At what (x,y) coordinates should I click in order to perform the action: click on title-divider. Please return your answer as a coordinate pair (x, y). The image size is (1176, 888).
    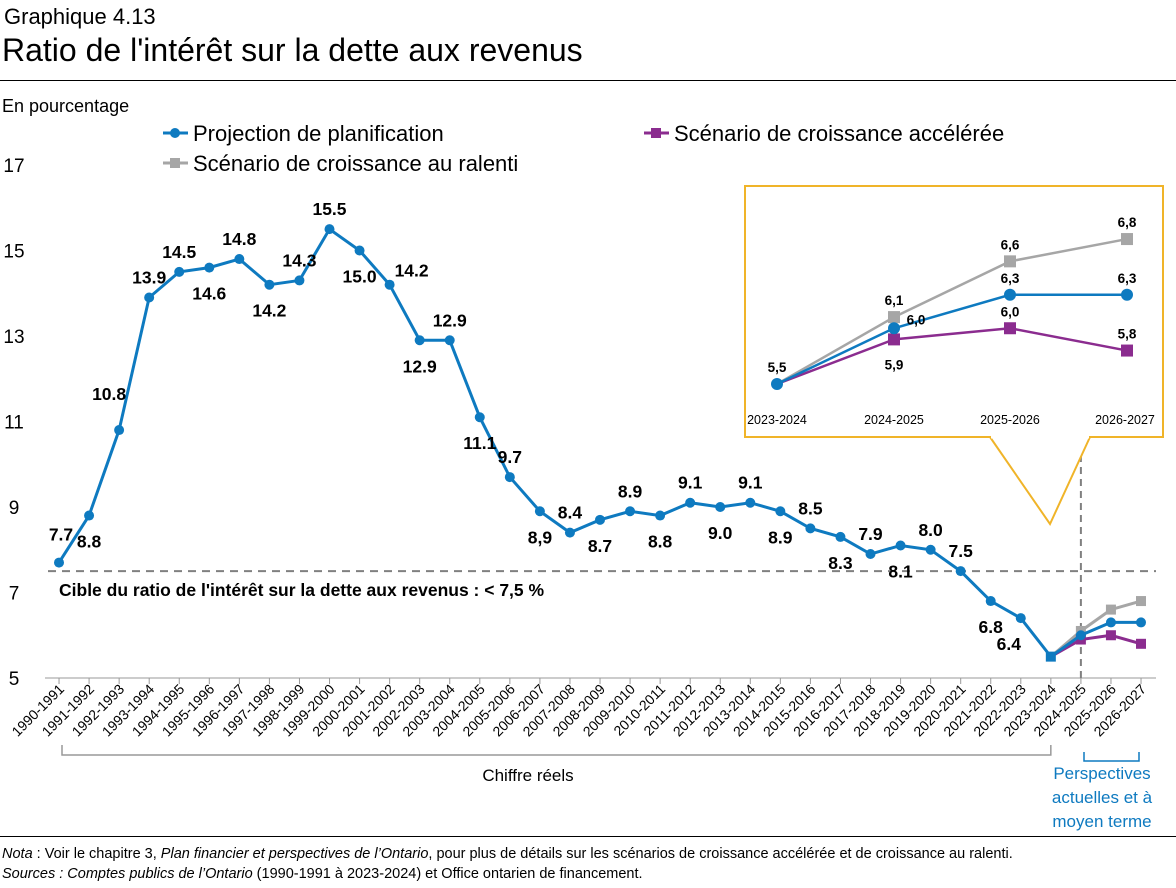
    Looking at the image, I should click on (588, 80).